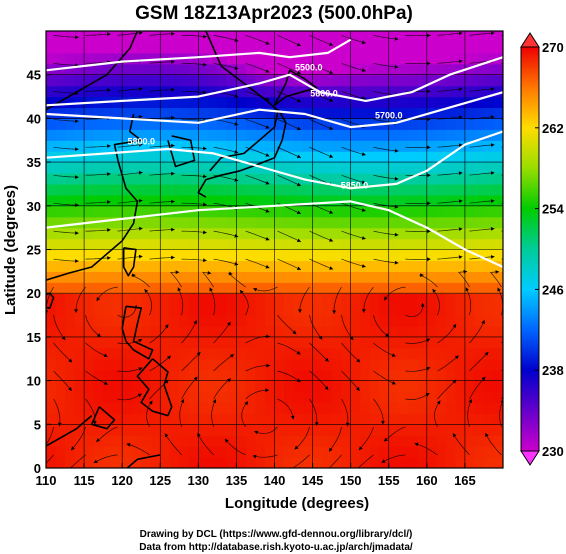  I want to click on x-tick-label: 115, so click(84, 480).